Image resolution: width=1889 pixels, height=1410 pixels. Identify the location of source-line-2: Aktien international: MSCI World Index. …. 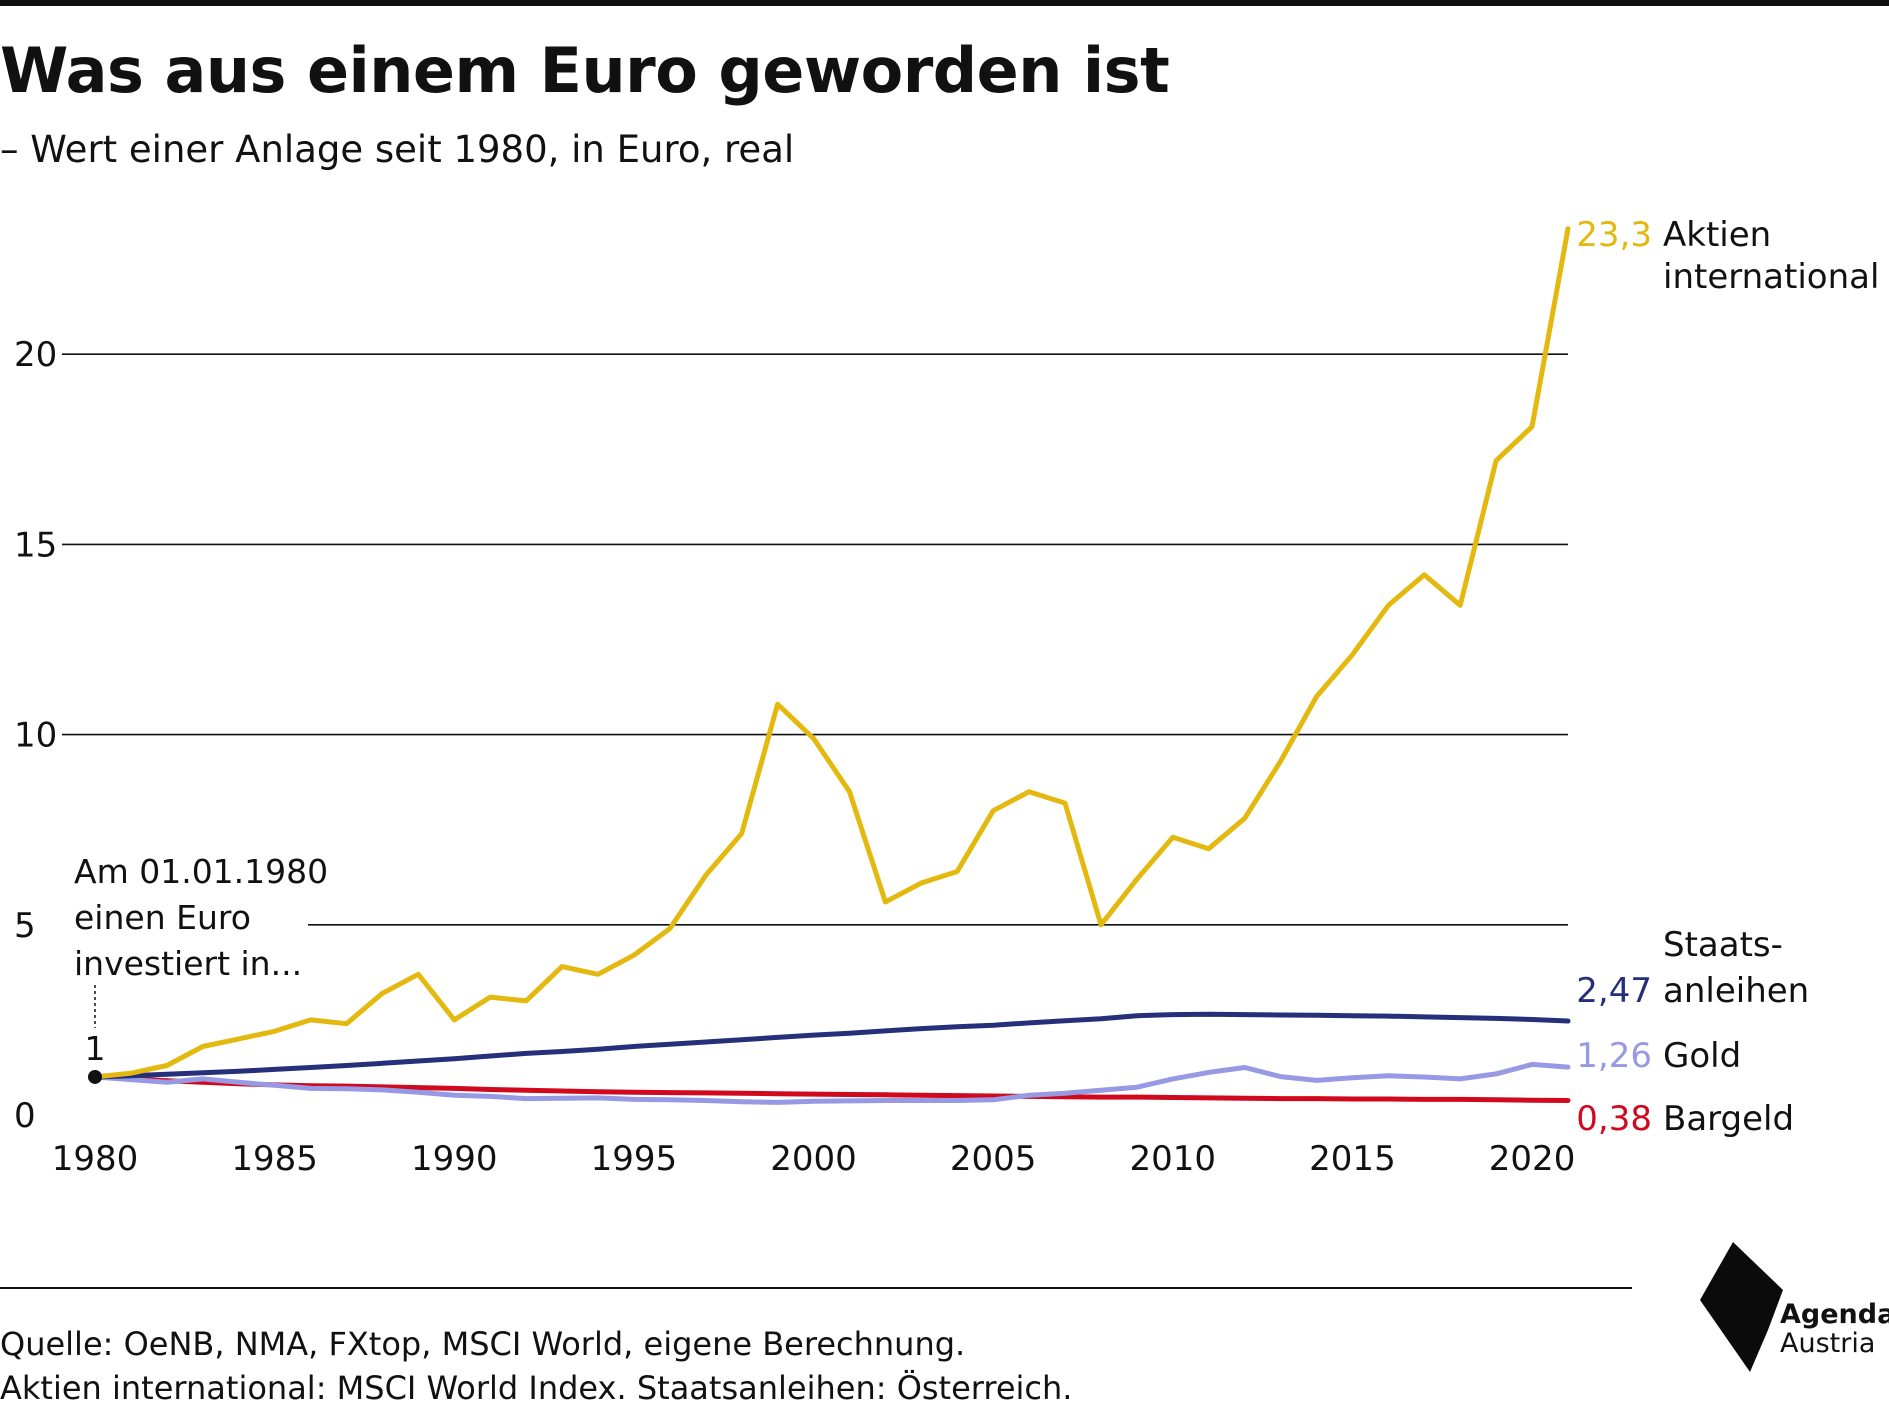
(536, 1388).